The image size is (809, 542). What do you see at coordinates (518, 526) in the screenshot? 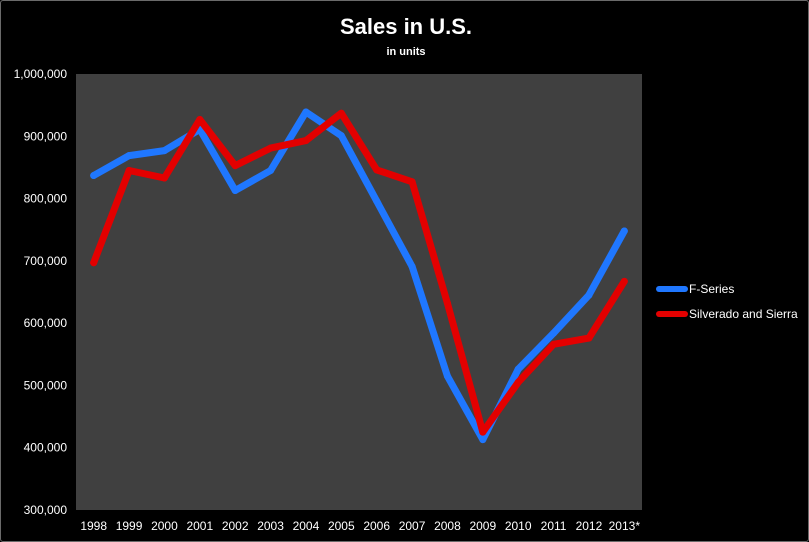
I see `x-tick-label: 2010` at bounding box center [518, 526].